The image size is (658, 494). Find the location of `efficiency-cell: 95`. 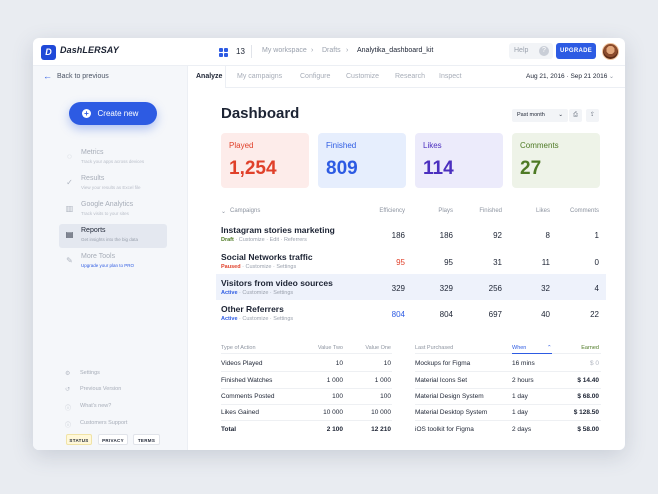

efficiency-cell: 95 is located at coordinates (400, 262).